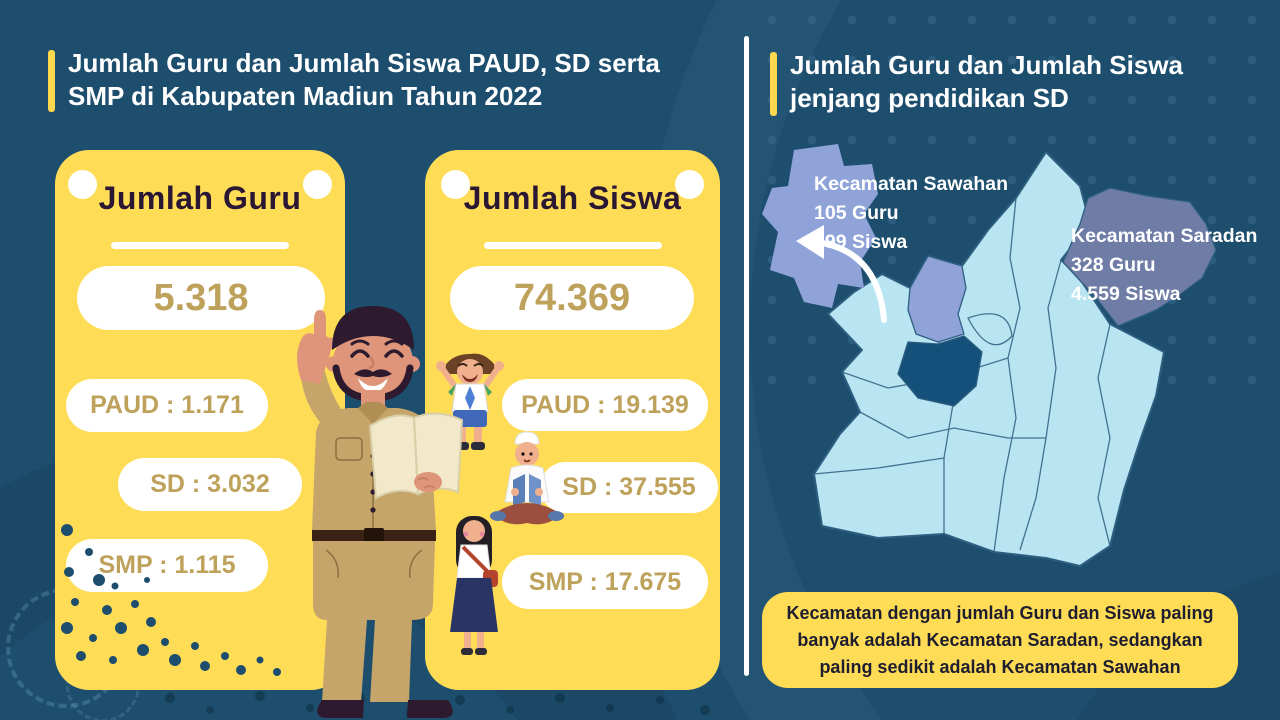 The width and height of the screenshot is (1280, 720). I want to click on guru-paud-pill: PAUD : 1.171, so click(167, 405).